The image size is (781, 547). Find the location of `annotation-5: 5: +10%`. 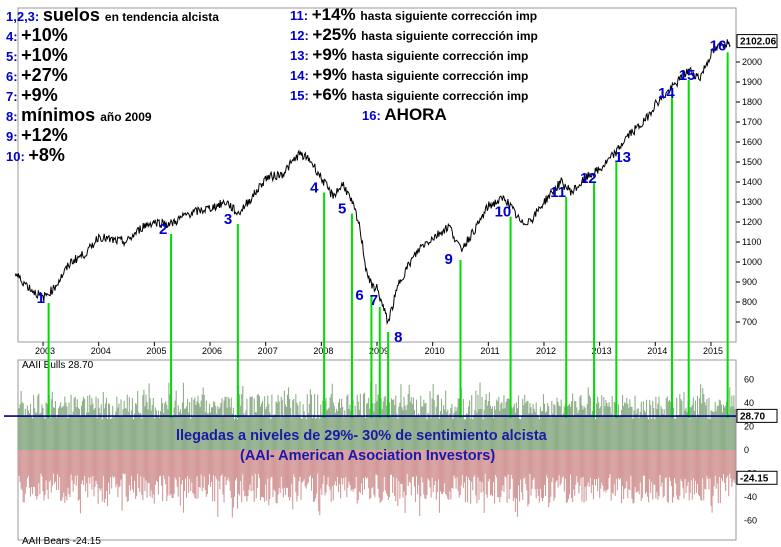

annotation-5: 5: +10% is located at coordinates (37, 55).